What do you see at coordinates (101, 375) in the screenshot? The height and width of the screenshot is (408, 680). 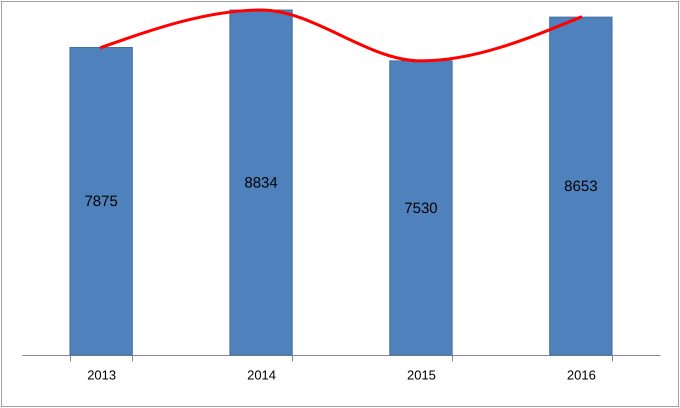 I see `x-tick-label: 2013` at bounding box center [101, 375].